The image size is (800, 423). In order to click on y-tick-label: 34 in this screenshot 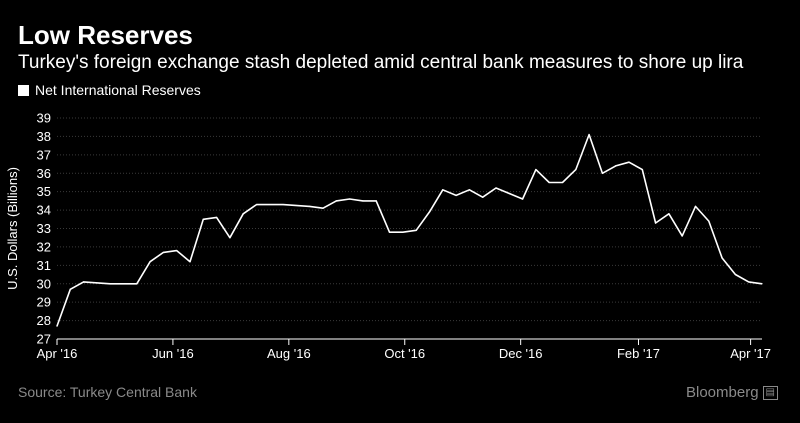, I will do `click(44, 210)`.